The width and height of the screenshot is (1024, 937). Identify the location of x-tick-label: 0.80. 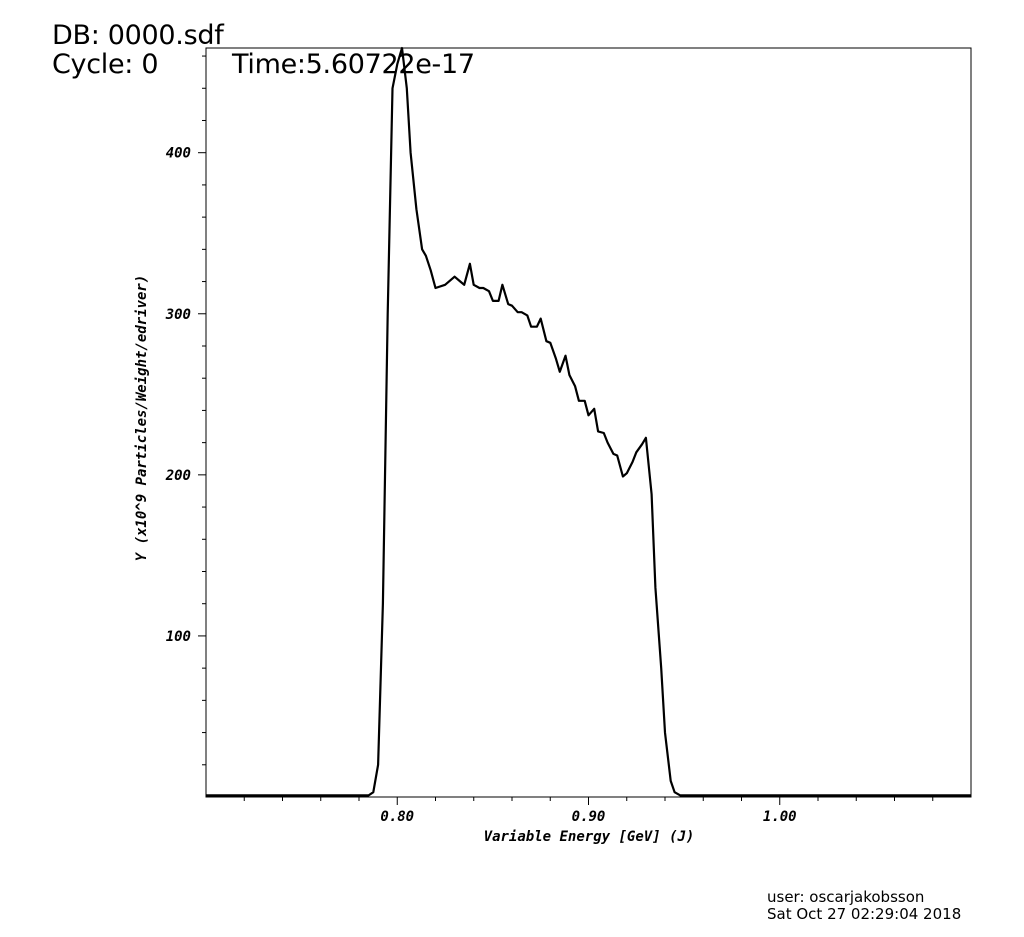
(397, 817).